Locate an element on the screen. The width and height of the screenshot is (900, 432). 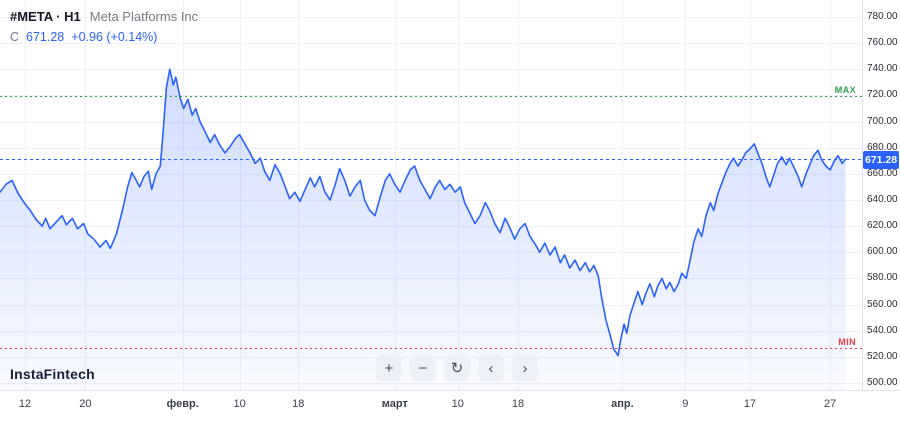
price-axis-label: 660.00 is located at coordinates (882, 173).